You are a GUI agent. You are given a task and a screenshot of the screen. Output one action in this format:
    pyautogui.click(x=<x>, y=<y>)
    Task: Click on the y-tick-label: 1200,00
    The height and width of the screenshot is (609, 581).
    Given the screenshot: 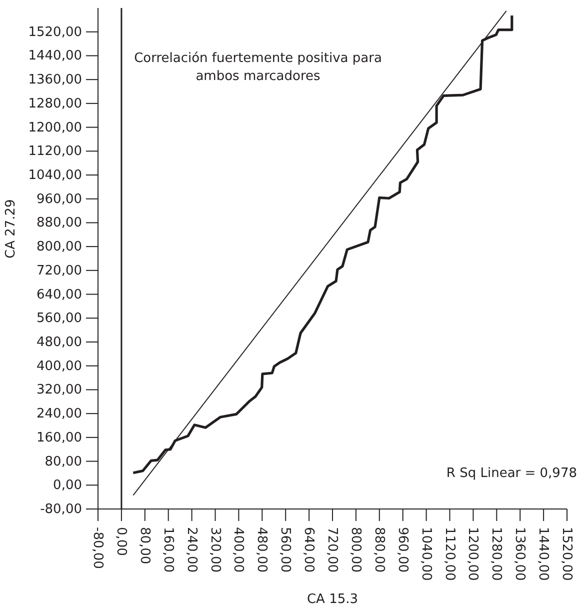 What is the action you would take?
    pyautogui.click(x=55, y=128)
    